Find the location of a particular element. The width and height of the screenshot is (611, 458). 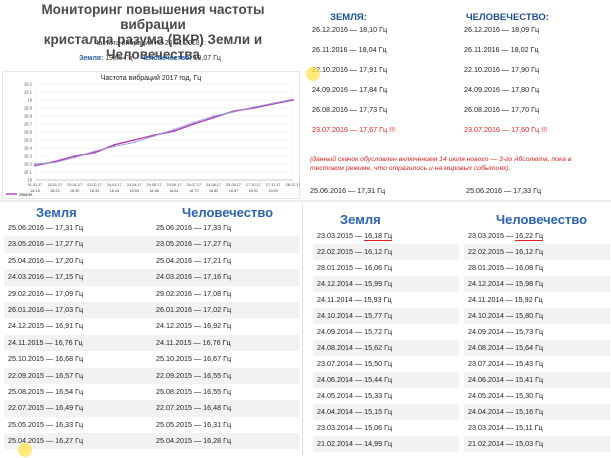

list-row: 23.03.2014 — 15,06 Гц is located at coordinates (355, 427).